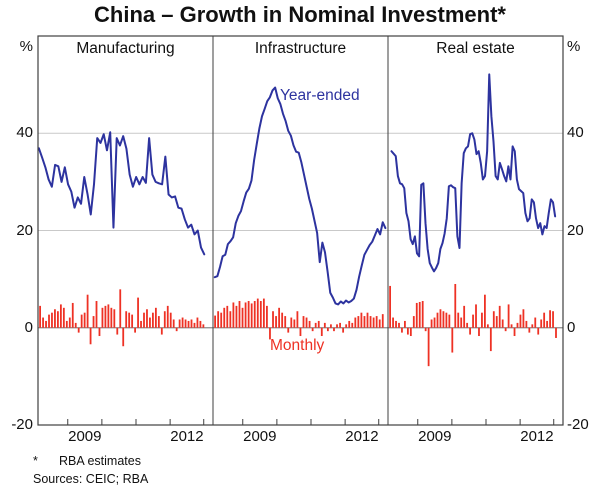  What do you see at coordinates (121, 193) in the screenshot?
I see `year-ended-line` at bounding box center [121, 193].